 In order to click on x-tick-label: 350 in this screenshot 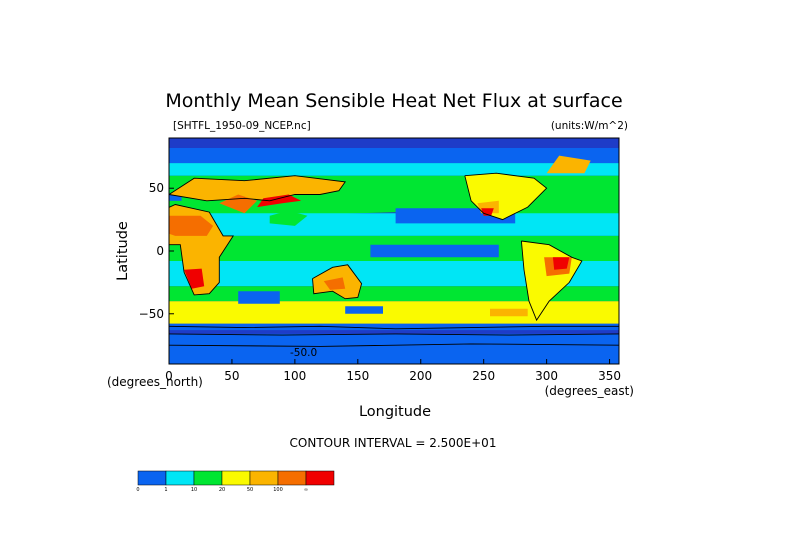, I will do `click(609, 376)`.